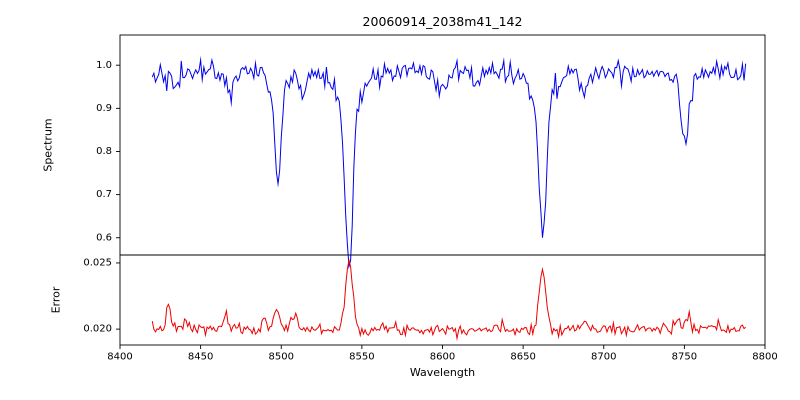 The image size is (800, 400). What do you see at coordinates (442, 21) in the screenshot?
I see `chart-title: 20060914_2038m41_142` at bounding box center [442, 21].